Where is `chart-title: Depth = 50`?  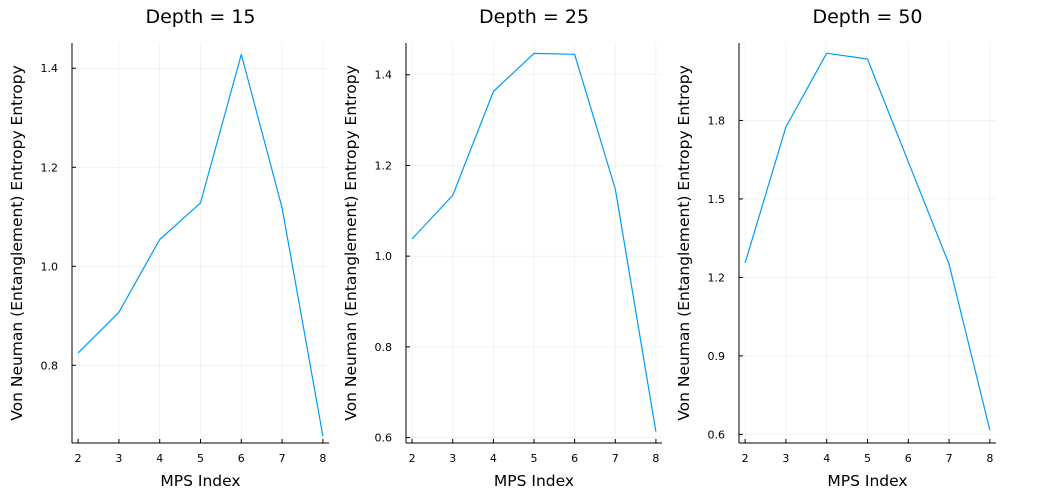 chart-title: Depth = 50 is located at coordinates (867, 17).